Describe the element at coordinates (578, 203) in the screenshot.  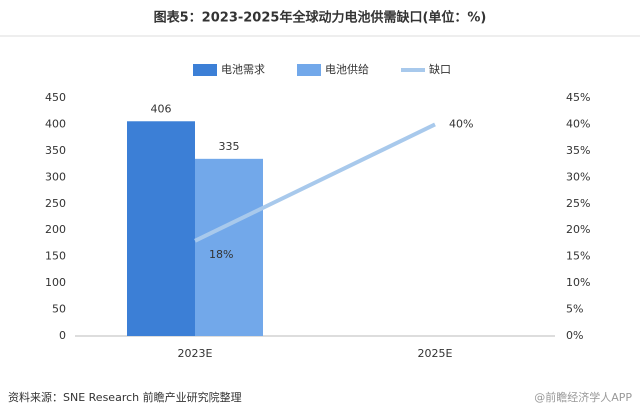
I see `y2-tick-label: 25%` at that location.